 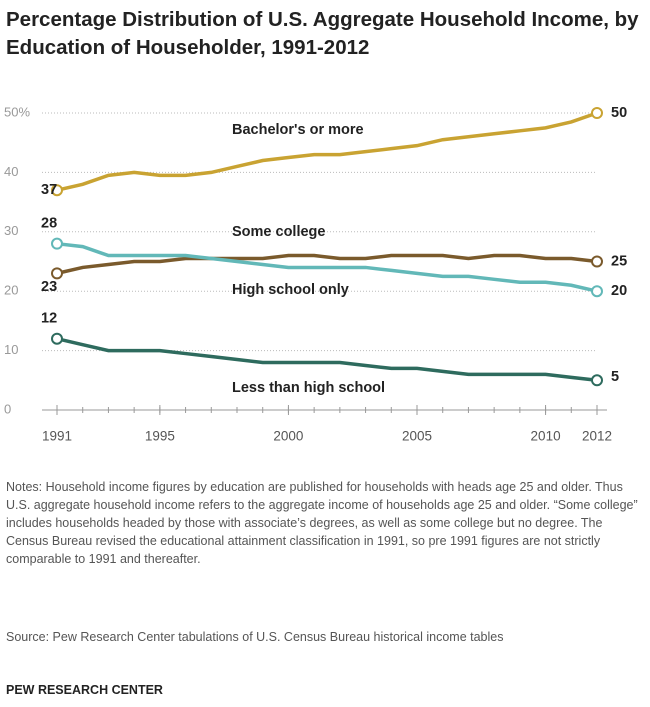 I want to click on x-tick-label: 1991, so click(x=57, y=436).